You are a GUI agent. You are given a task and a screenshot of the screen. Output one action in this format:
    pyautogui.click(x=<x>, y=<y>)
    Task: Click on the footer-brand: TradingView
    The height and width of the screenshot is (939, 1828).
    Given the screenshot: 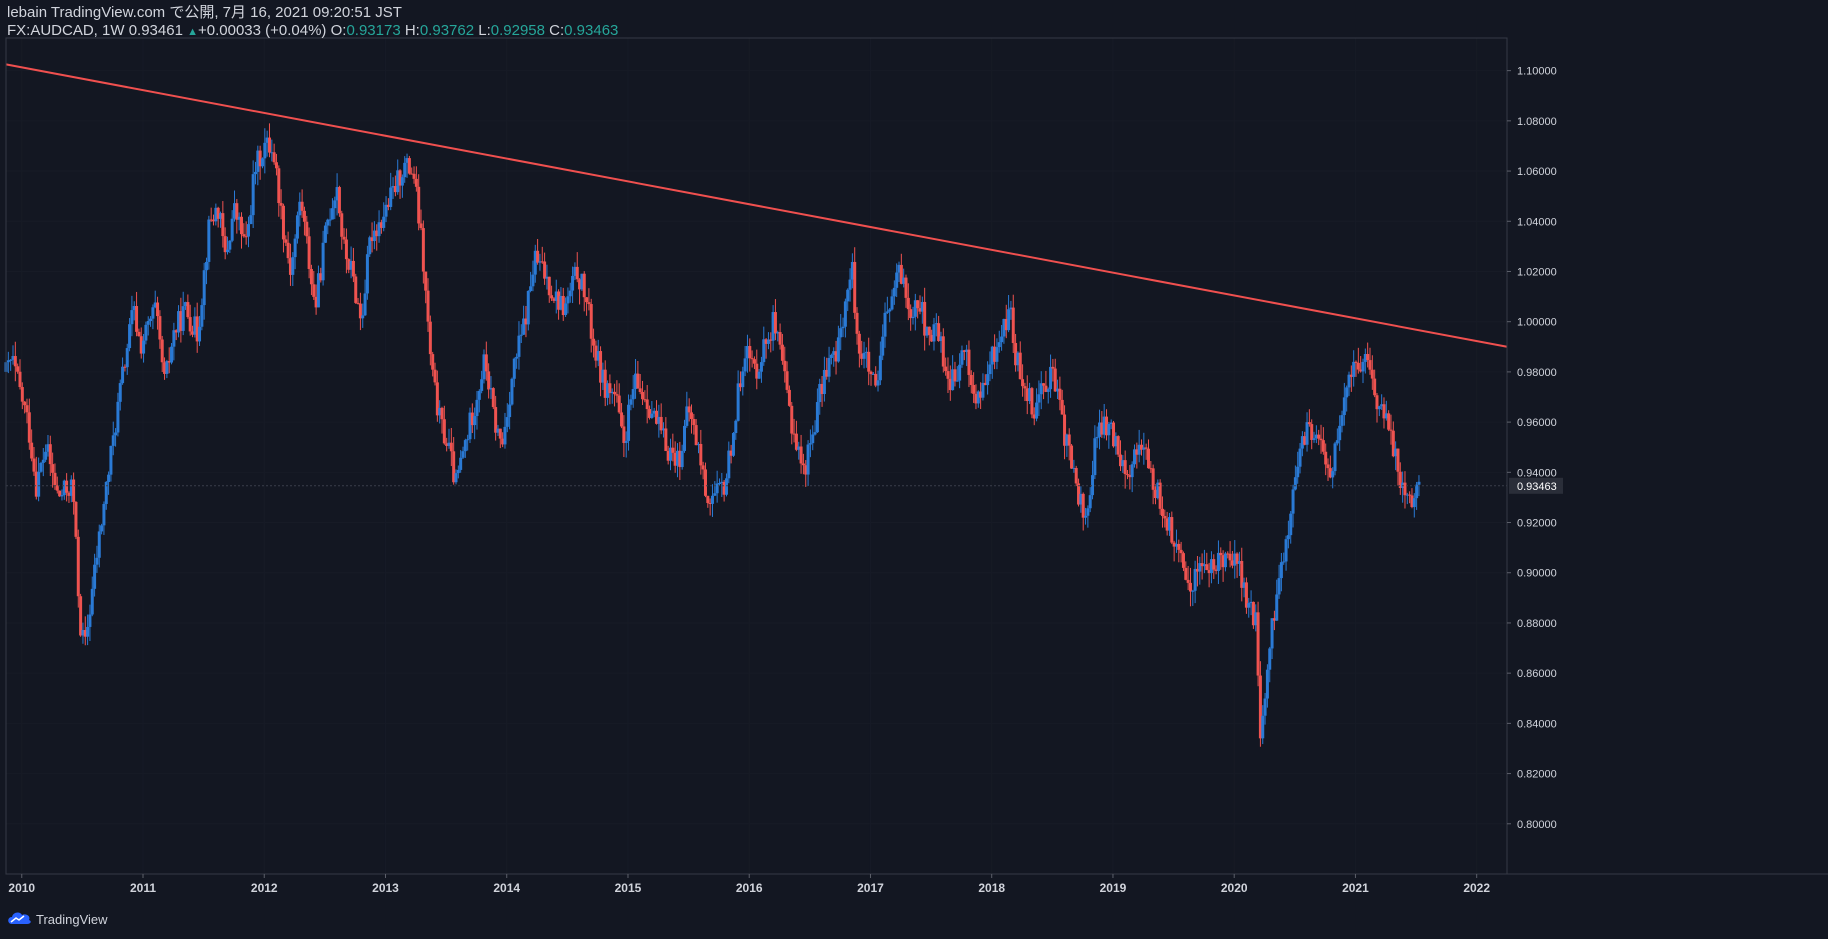 What is the action you would take?
    pyautogui.click(x=57, y=919)
    